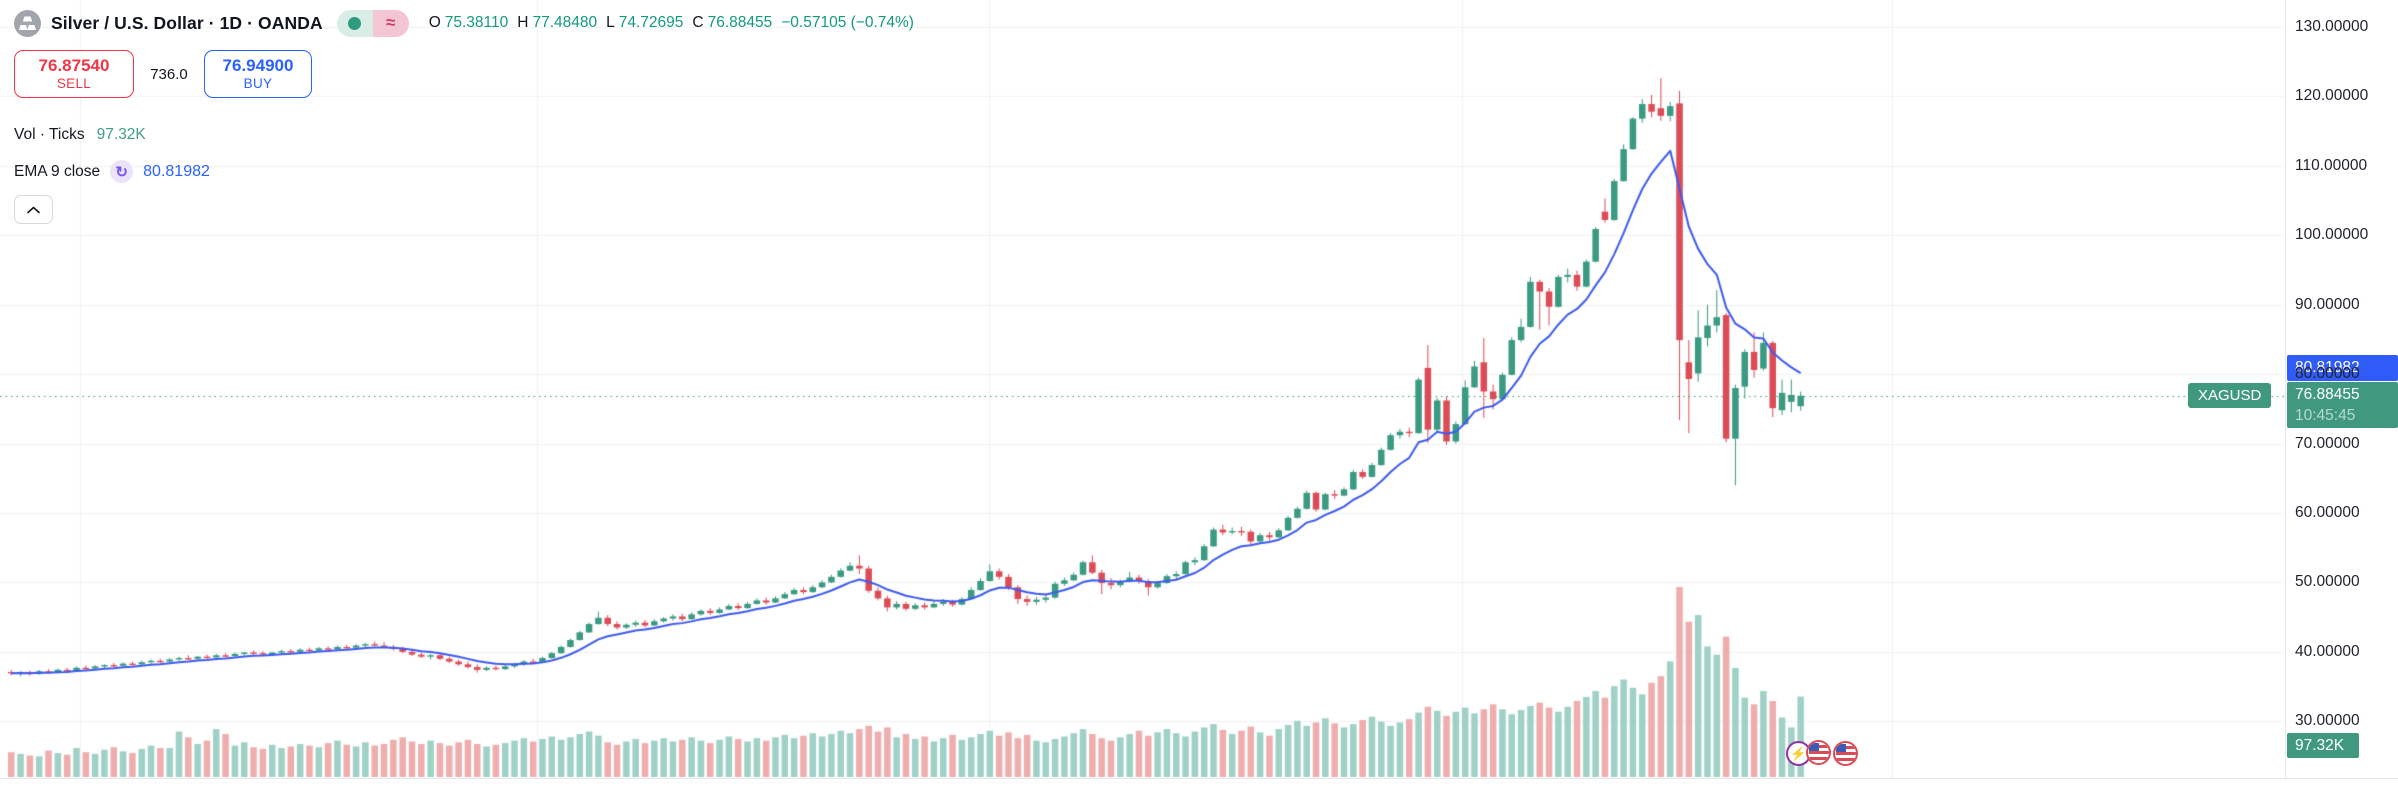 The height and width of the screenshot is (792, 2398). What do you see at coordinates (2332, 96) in the screenshot?
I see `price-tick-label: 120.00000` at bounding box center [2332, 96].